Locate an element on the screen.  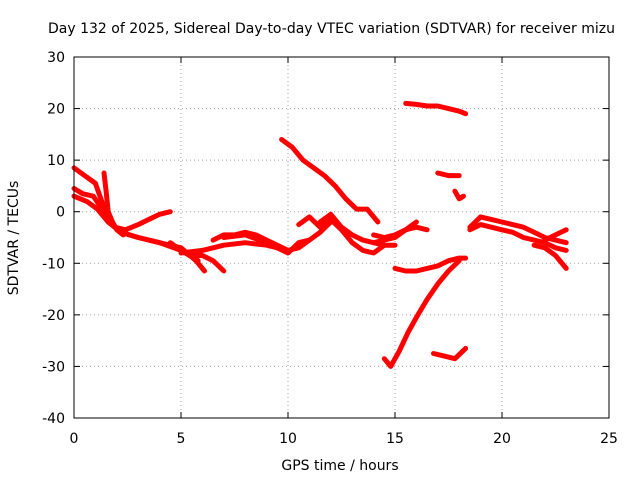
x-tick-label: 15 is located at coordinates (395, 439).